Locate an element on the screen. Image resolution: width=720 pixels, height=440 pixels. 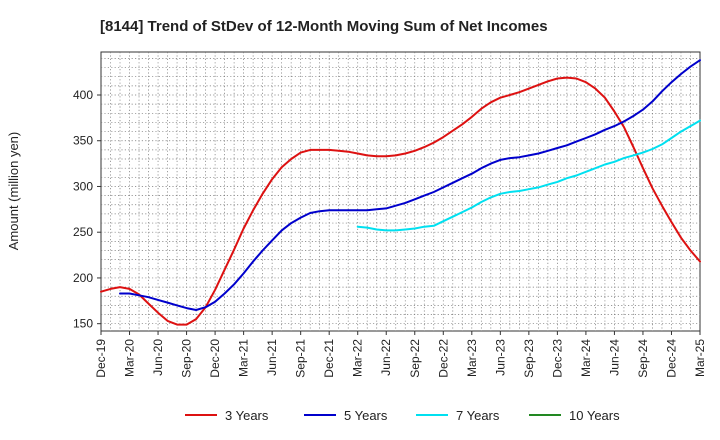
x-tick-label: Dec-19 is located at coordinates (101, 358).